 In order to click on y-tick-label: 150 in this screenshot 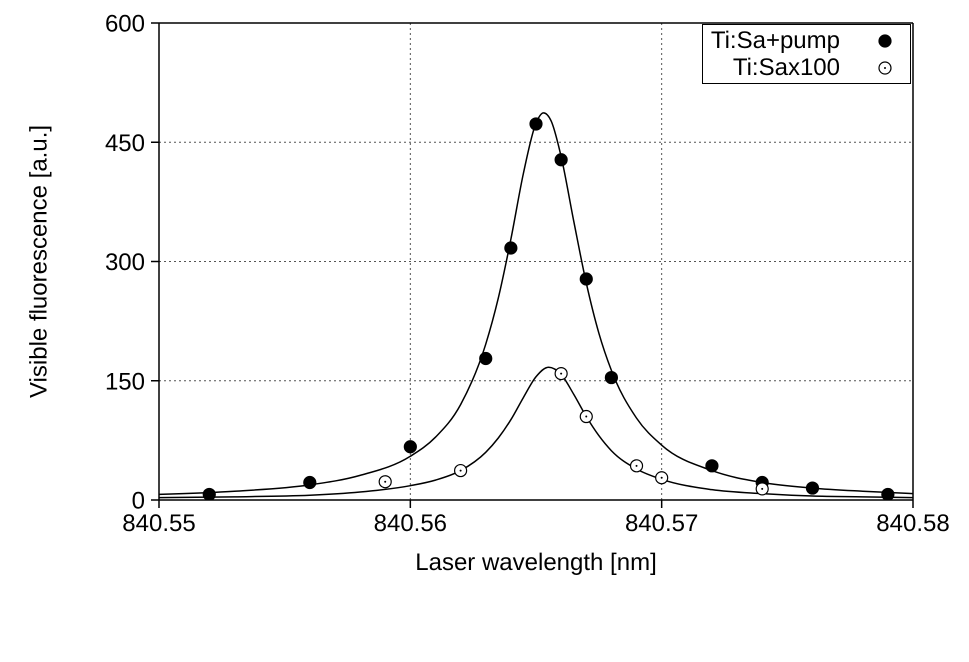, I will do `click(124, 382)`.